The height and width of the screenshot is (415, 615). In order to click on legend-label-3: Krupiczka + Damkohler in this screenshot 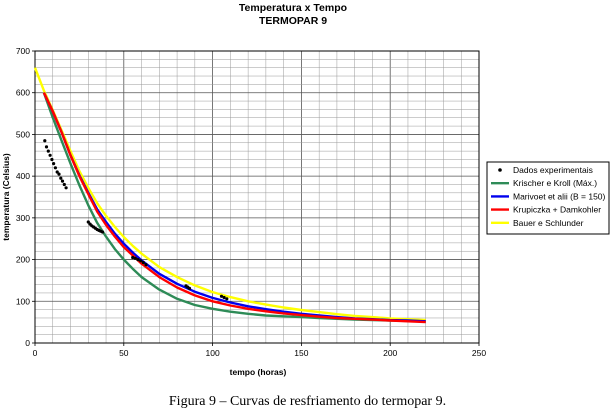, I will do `click(557, 210)`.